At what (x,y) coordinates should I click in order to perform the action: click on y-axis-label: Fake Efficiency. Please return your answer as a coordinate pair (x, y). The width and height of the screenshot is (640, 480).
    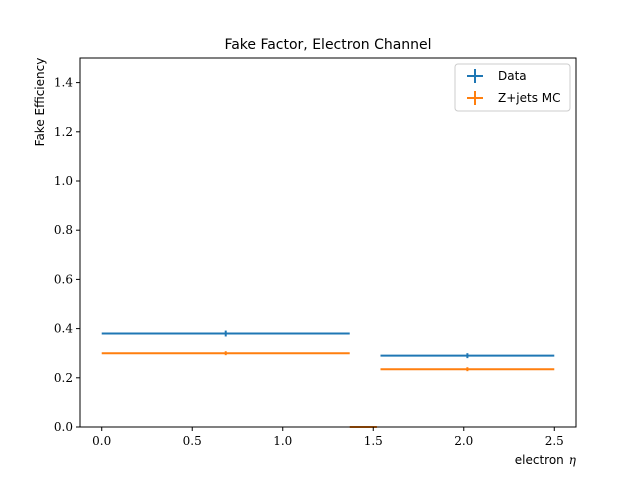
    Looking at the image, I should click on (40, 102).